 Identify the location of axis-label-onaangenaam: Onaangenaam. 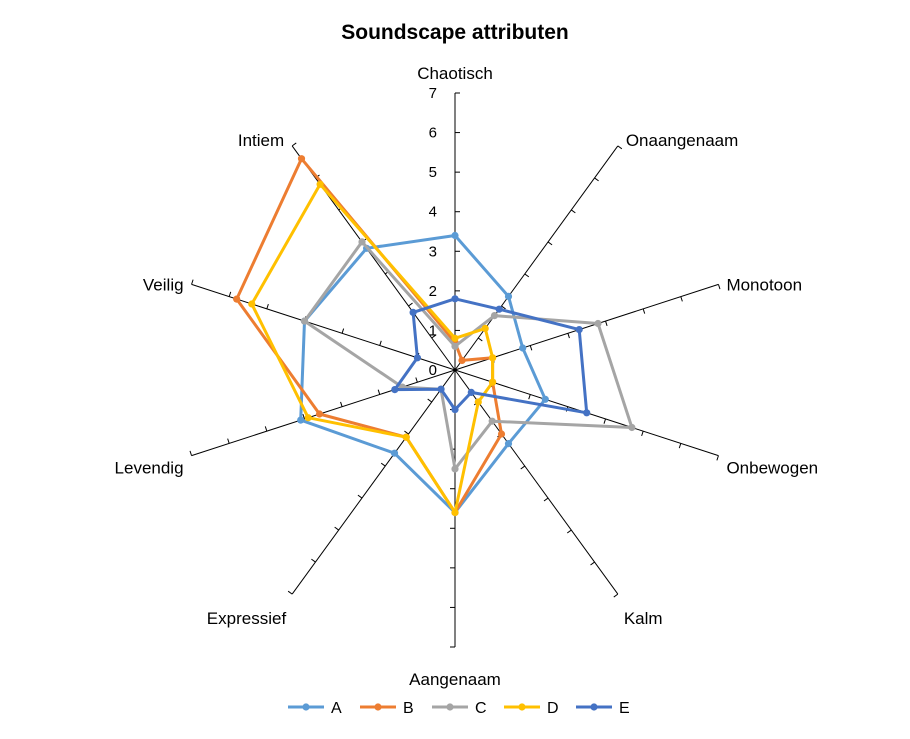
(682, 140).